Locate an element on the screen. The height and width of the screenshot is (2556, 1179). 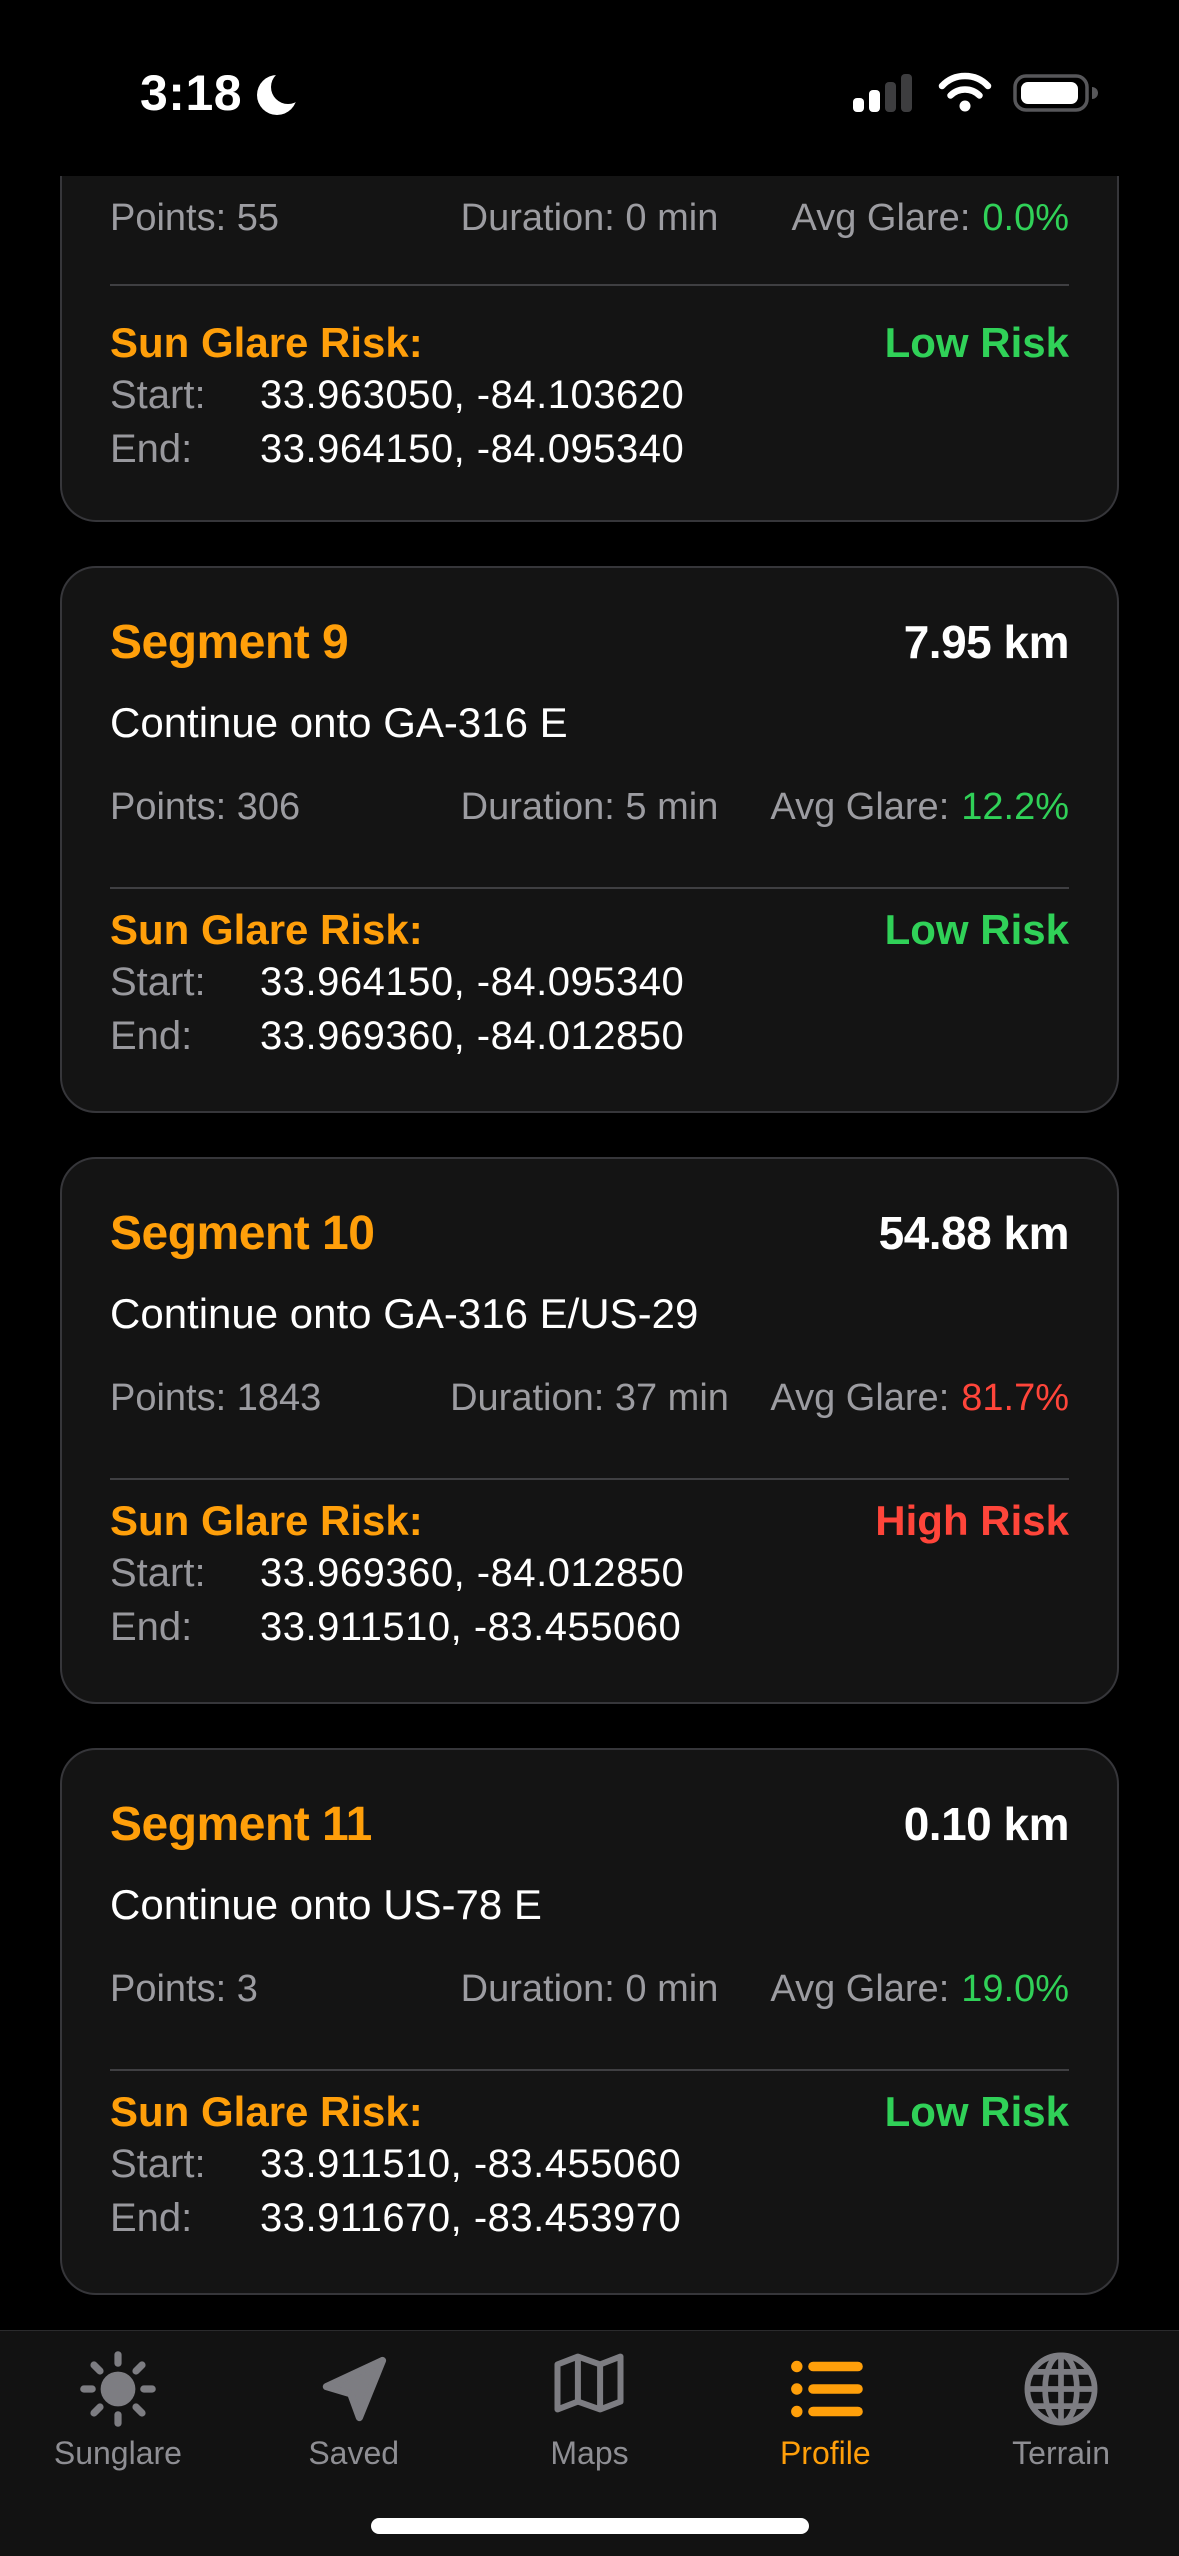
points-stat: Points: 306 is located at coordinates (205, 807).